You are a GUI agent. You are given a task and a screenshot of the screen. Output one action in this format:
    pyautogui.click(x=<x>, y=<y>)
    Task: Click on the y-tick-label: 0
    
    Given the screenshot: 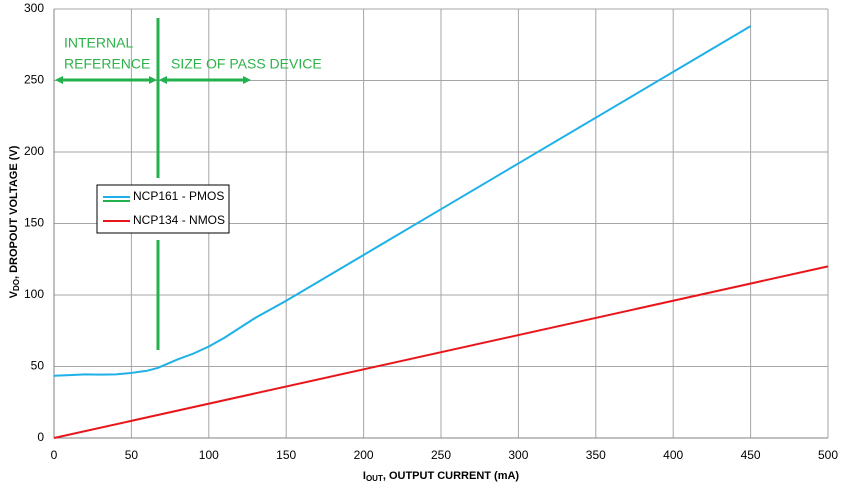 What is the action you would take?
    pyautogui.click(x=40, y=437)
    